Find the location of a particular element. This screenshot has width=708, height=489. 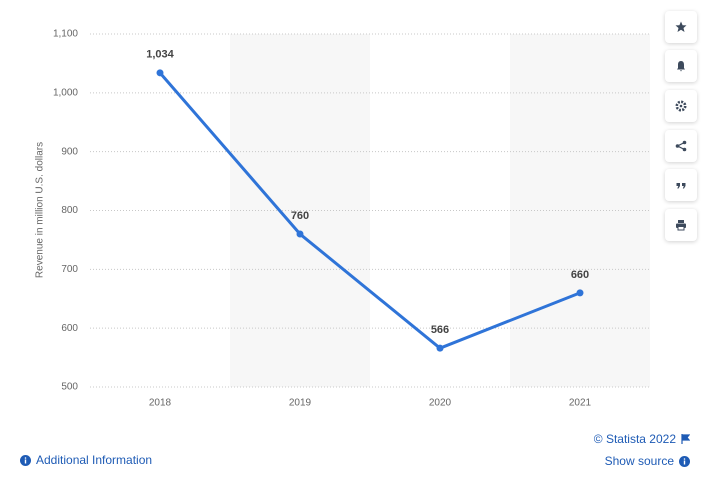

data-label: 660 is located at coordinates (580, 275).